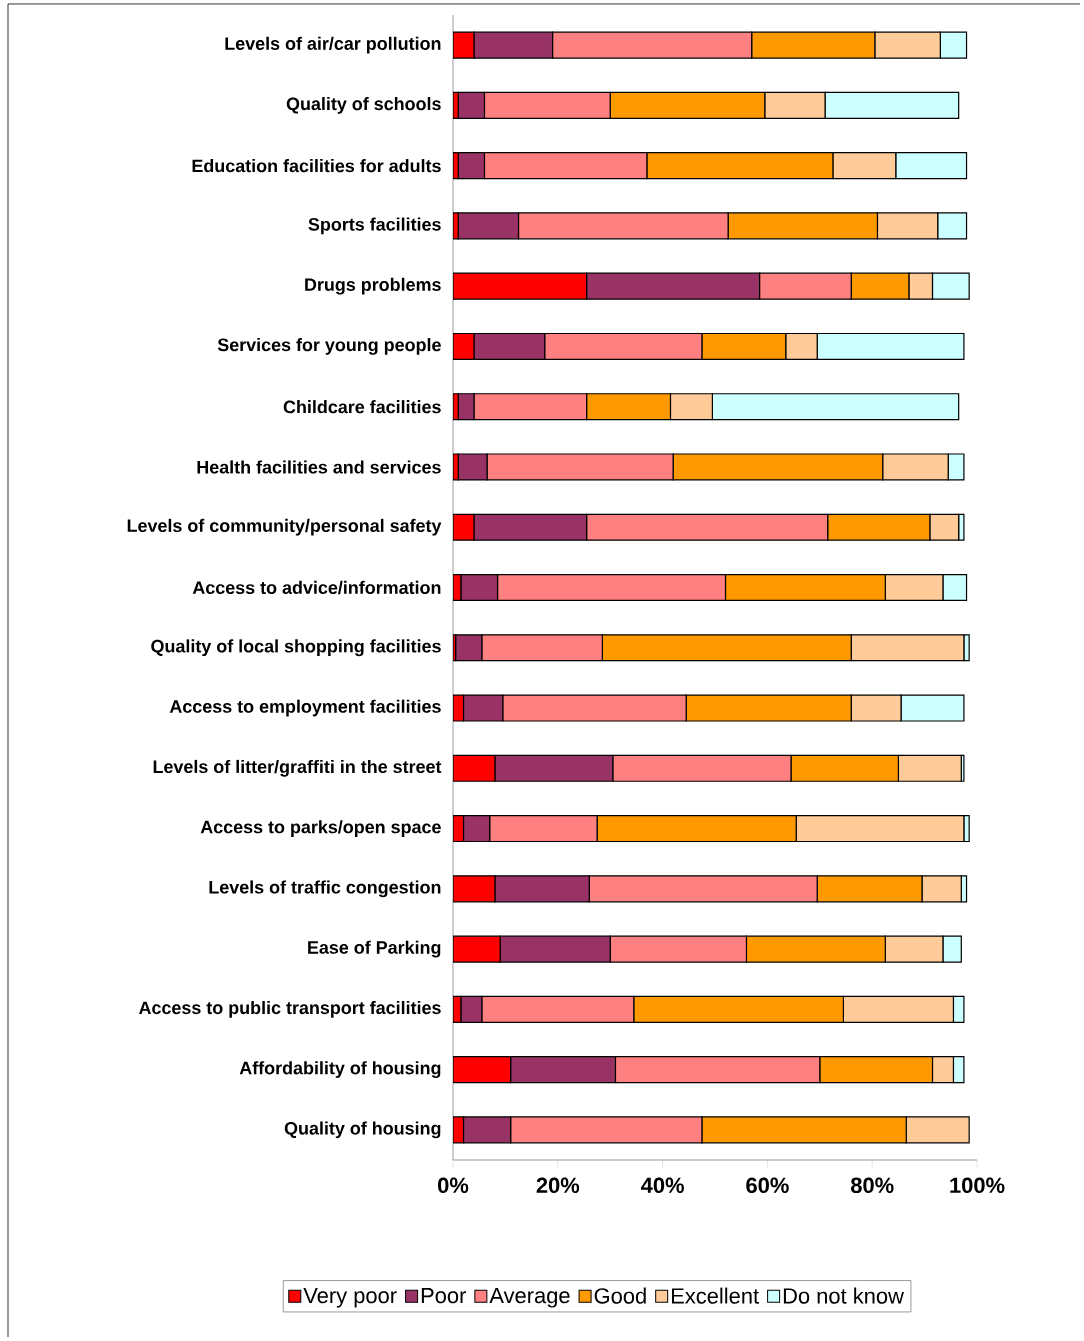 The height and width of the screenshot is (1341, 1084). Describe the element at coordinates (325, 889) in the screenshot. I see `y-tick-label: Levels of traffic congestion` at that location.